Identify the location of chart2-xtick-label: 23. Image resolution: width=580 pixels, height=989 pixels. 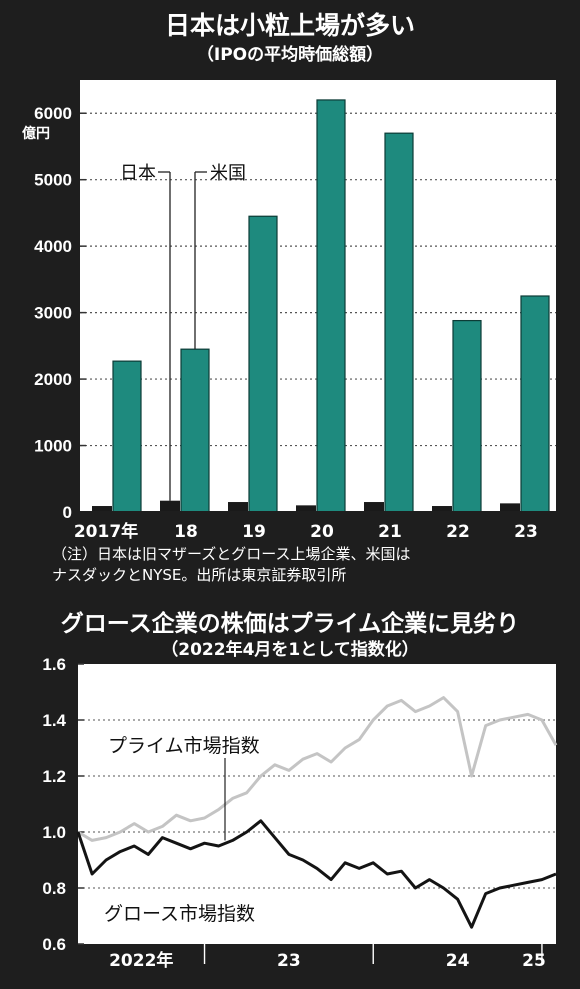
(289, 961).